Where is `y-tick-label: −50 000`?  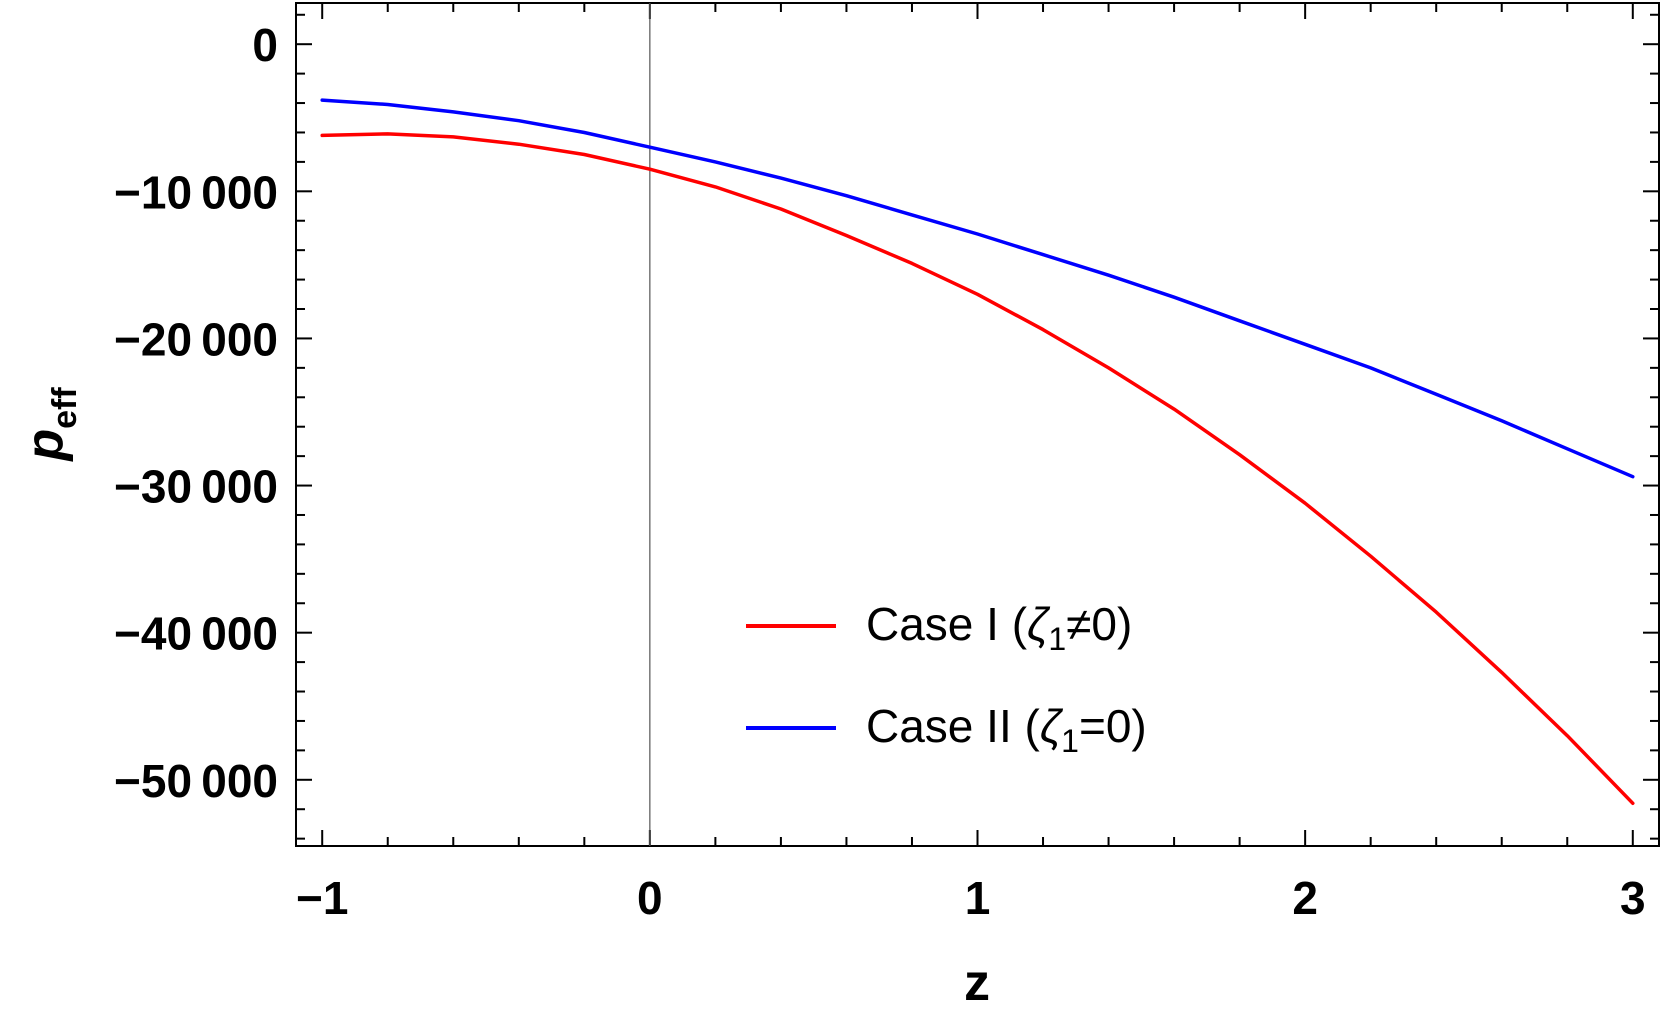 y-tick-label: −50 000 is located at coordinates (196, 781).